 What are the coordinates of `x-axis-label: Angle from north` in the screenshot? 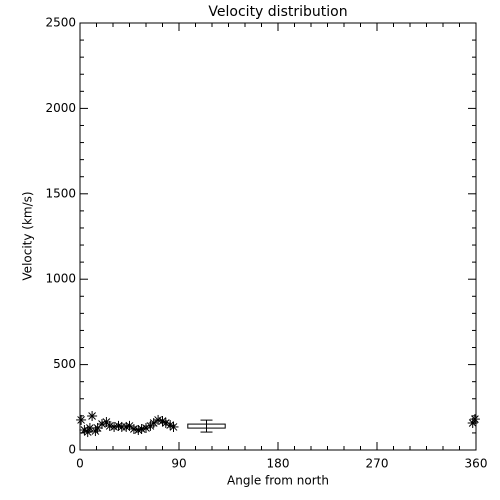 It's located at (278, 481).